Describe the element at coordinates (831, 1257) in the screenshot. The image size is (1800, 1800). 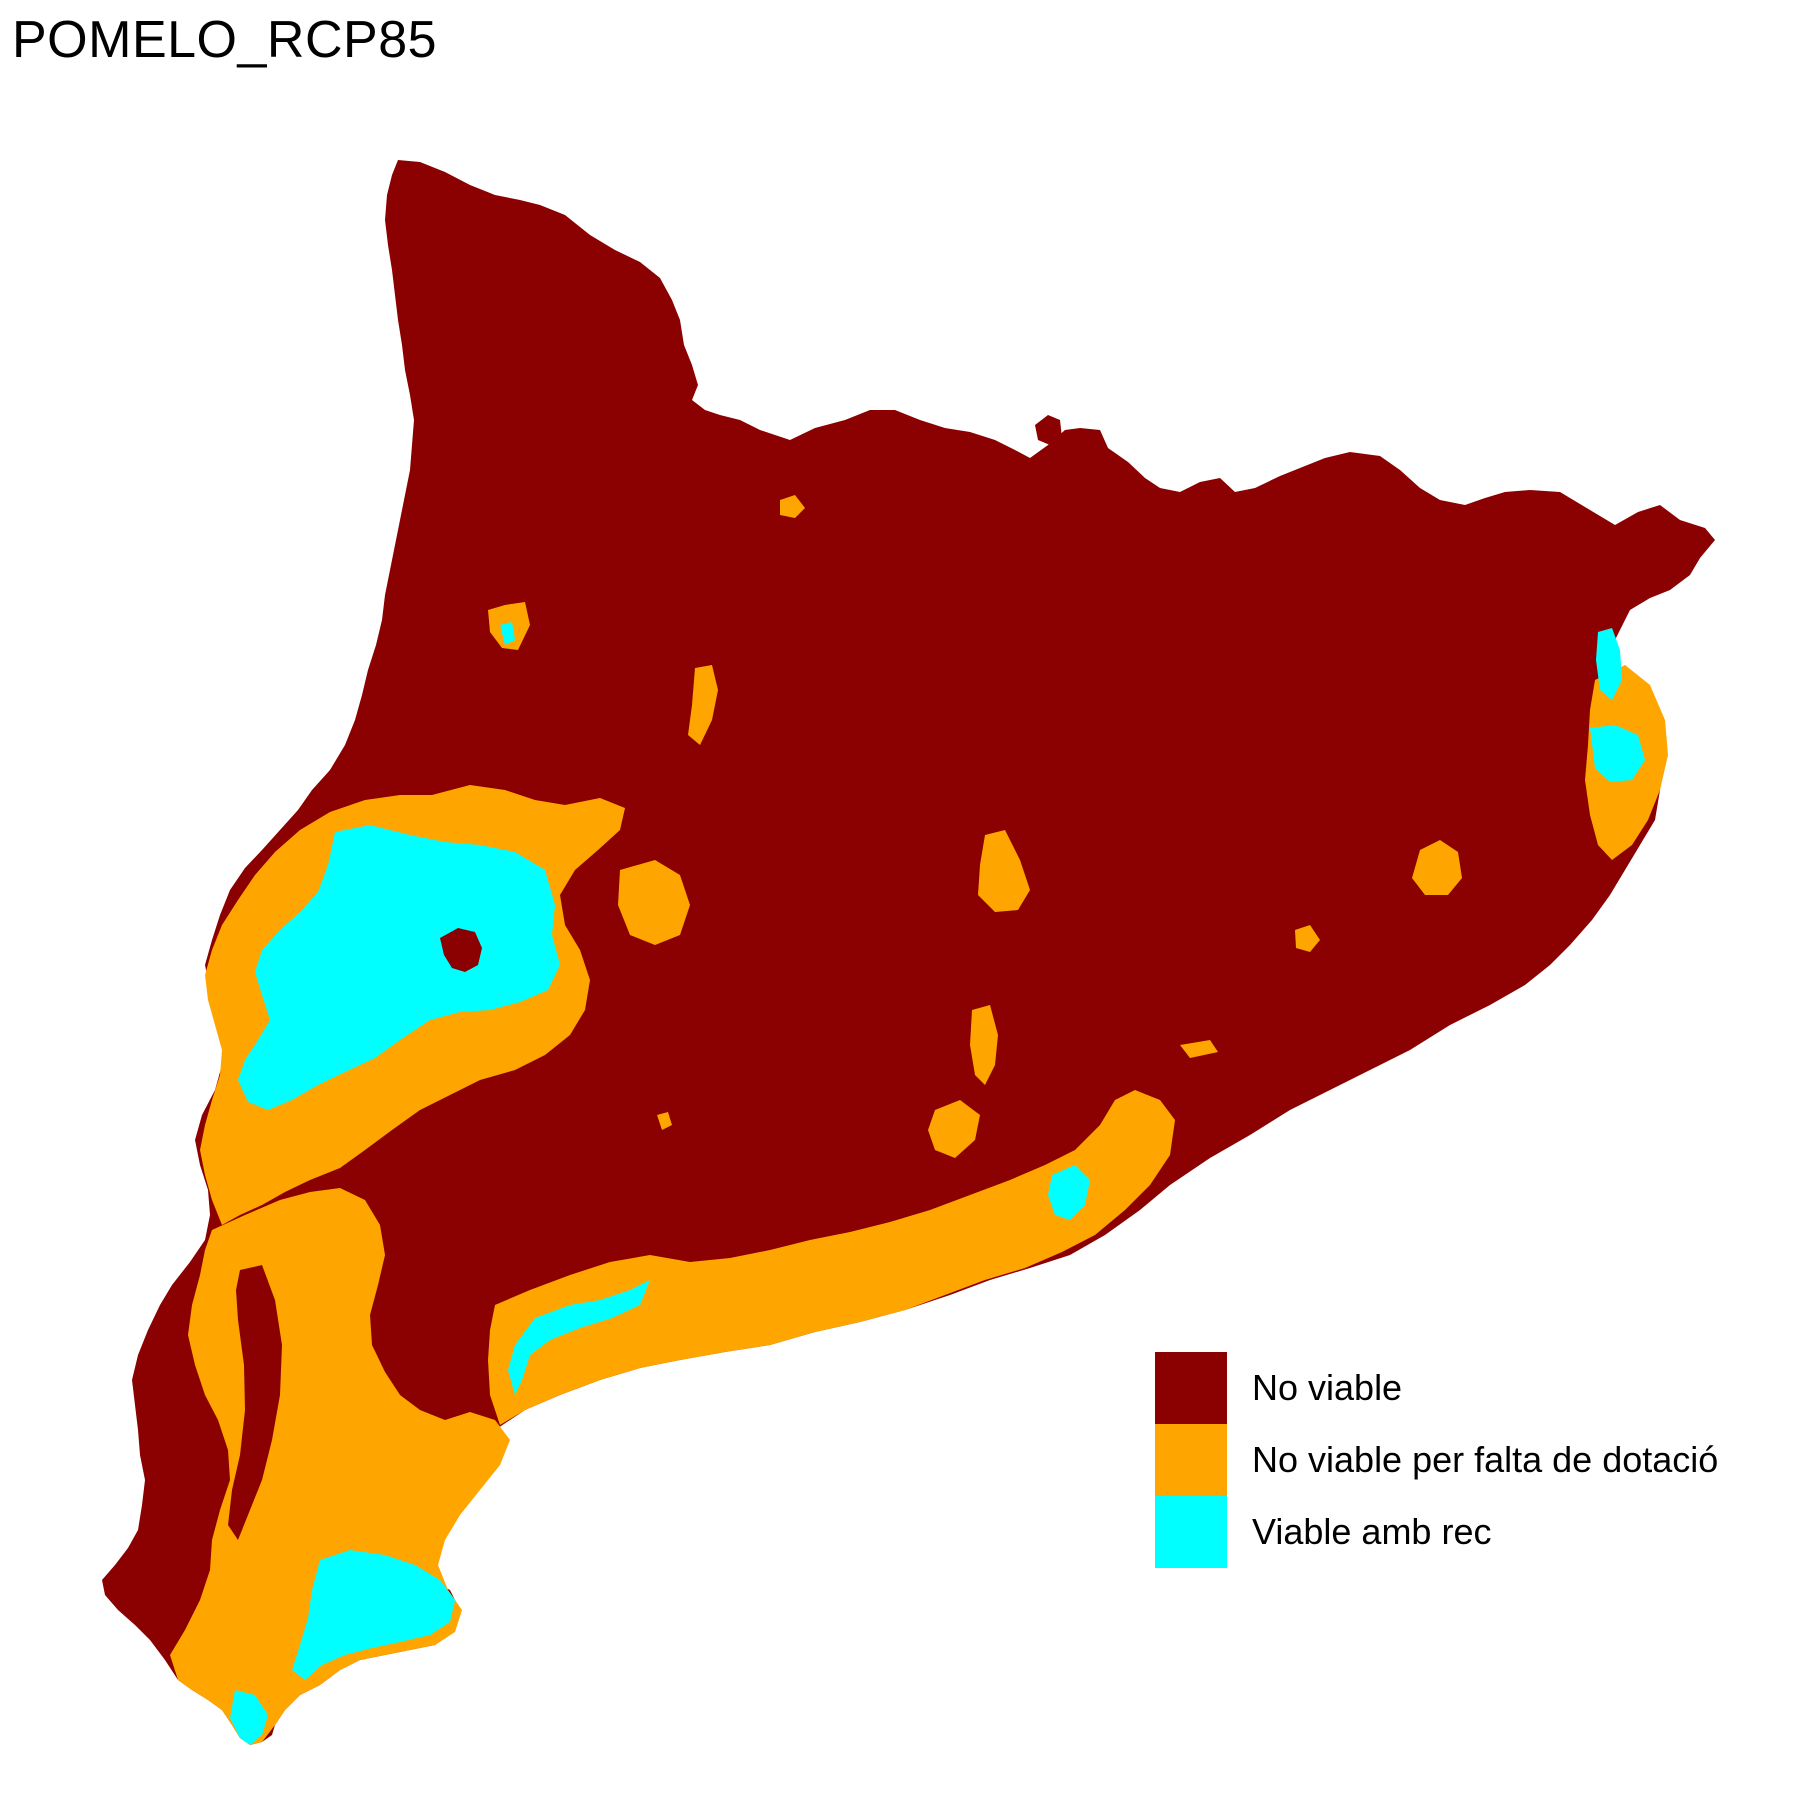
I see `region-no-viable-dotacio-coast` at that location.